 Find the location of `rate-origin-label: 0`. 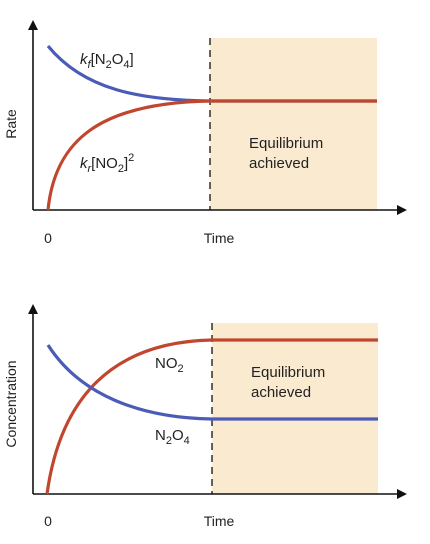

rate-origin-label: 0 is located at coordinates (48, 238).